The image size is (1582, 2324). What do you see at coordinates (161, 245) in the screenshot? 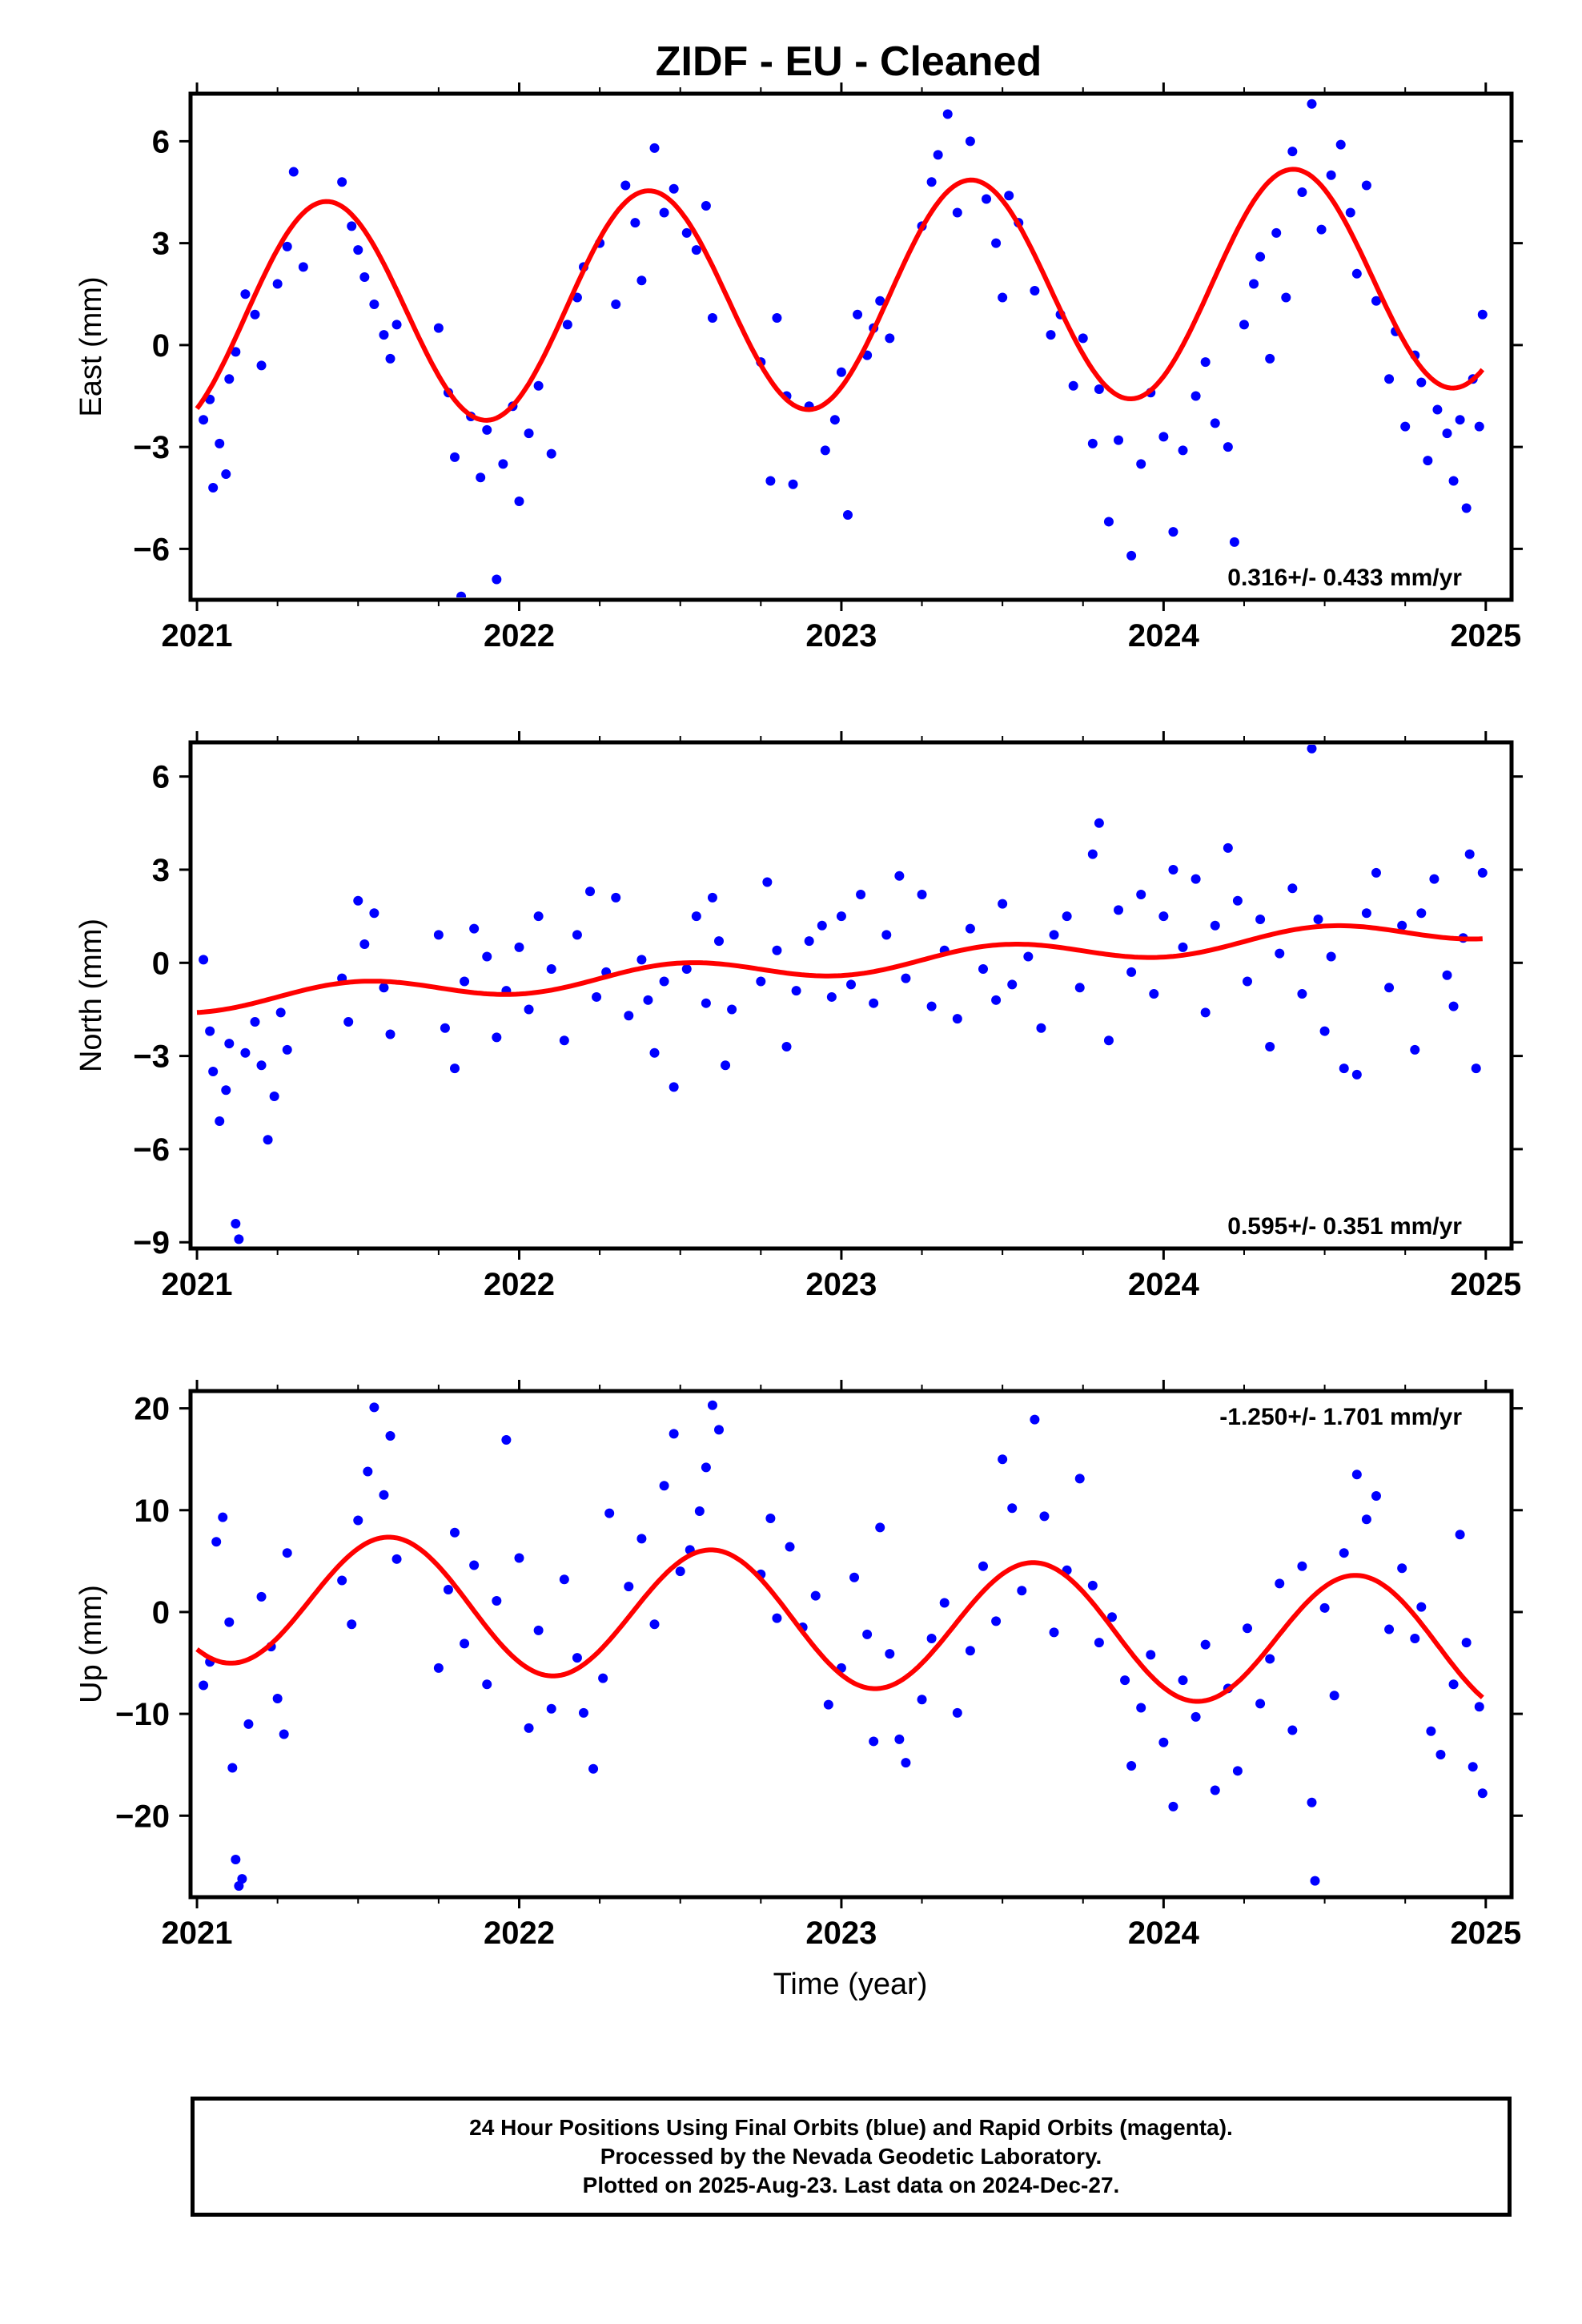
I see `east-ytick-label: 3` at bounding box center [161, 245].